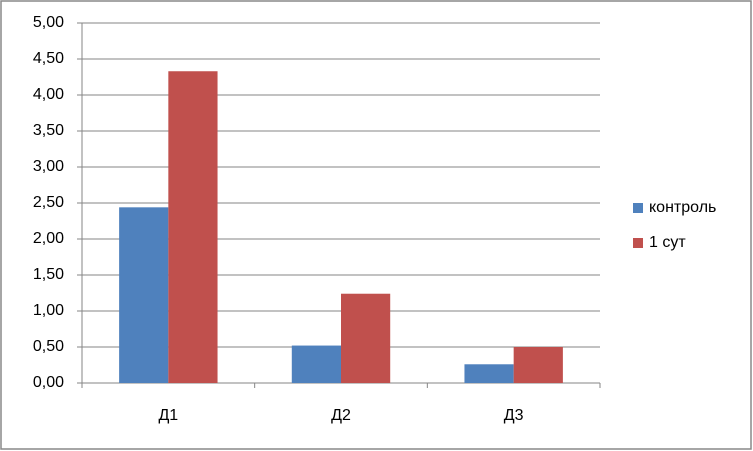  Describe the element at coordinates (48, 382) in the screenshot. I see `y-tick-label: 0,00` at that location.